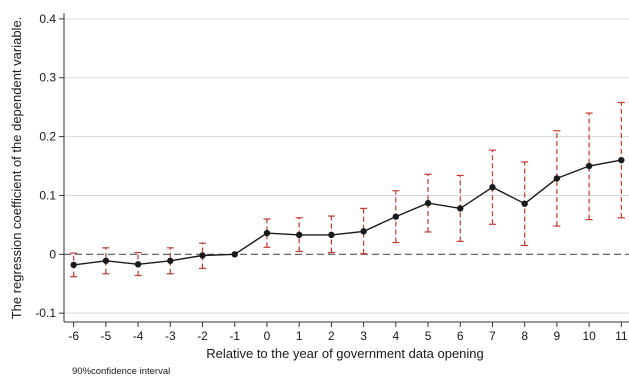 Image resolution: width=629 pixels, height=376 pixels. I want to click on y-tick-label: 0.4, so click(47, 19).